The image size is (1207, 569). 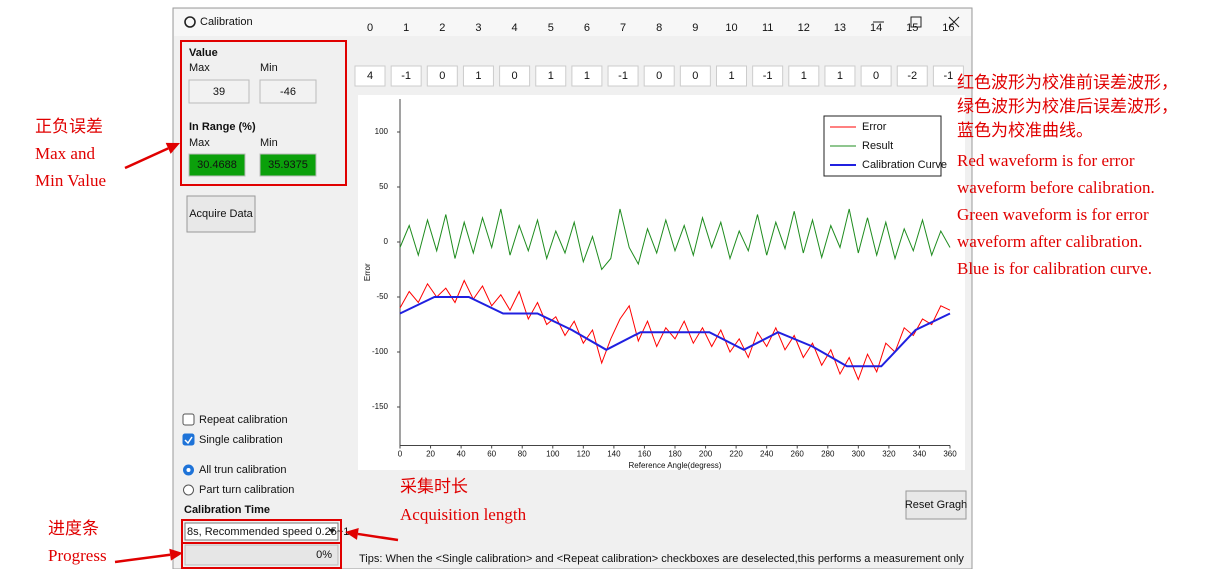 I want to click on acquire-button-label: Acquire Data, so click(x=221, y=214).